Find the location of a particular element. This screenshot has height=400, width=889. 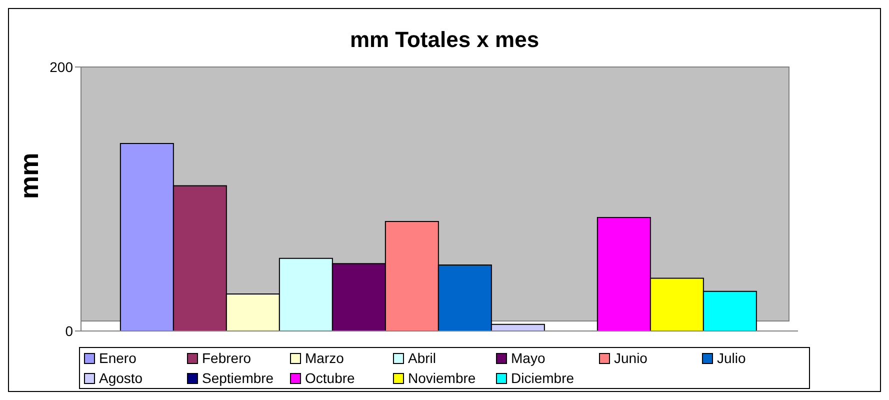

legend-label: Marzo is located at coordinates (324, 358).